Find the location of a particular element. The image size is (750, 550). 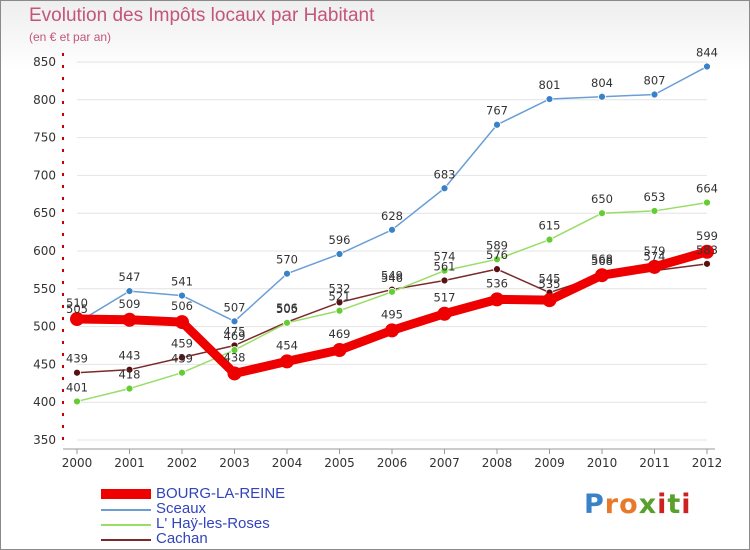

data-label-bourg-la-reine: 506 is located at coordinates (182, 306).